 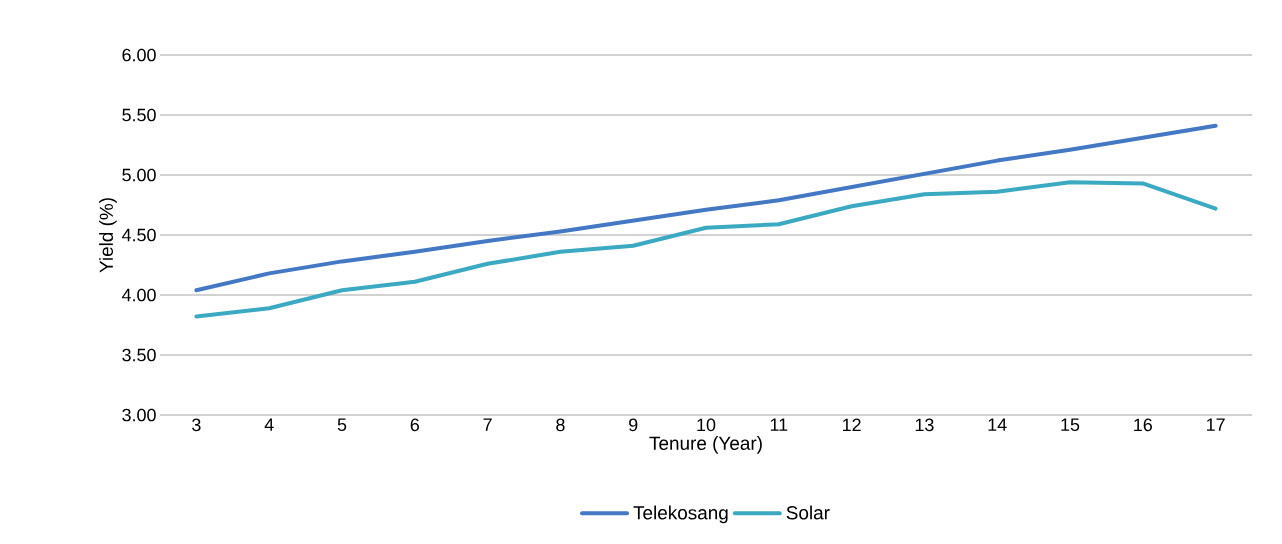 I want to click on x-tick-label: 5, so click(x=342, y=425).